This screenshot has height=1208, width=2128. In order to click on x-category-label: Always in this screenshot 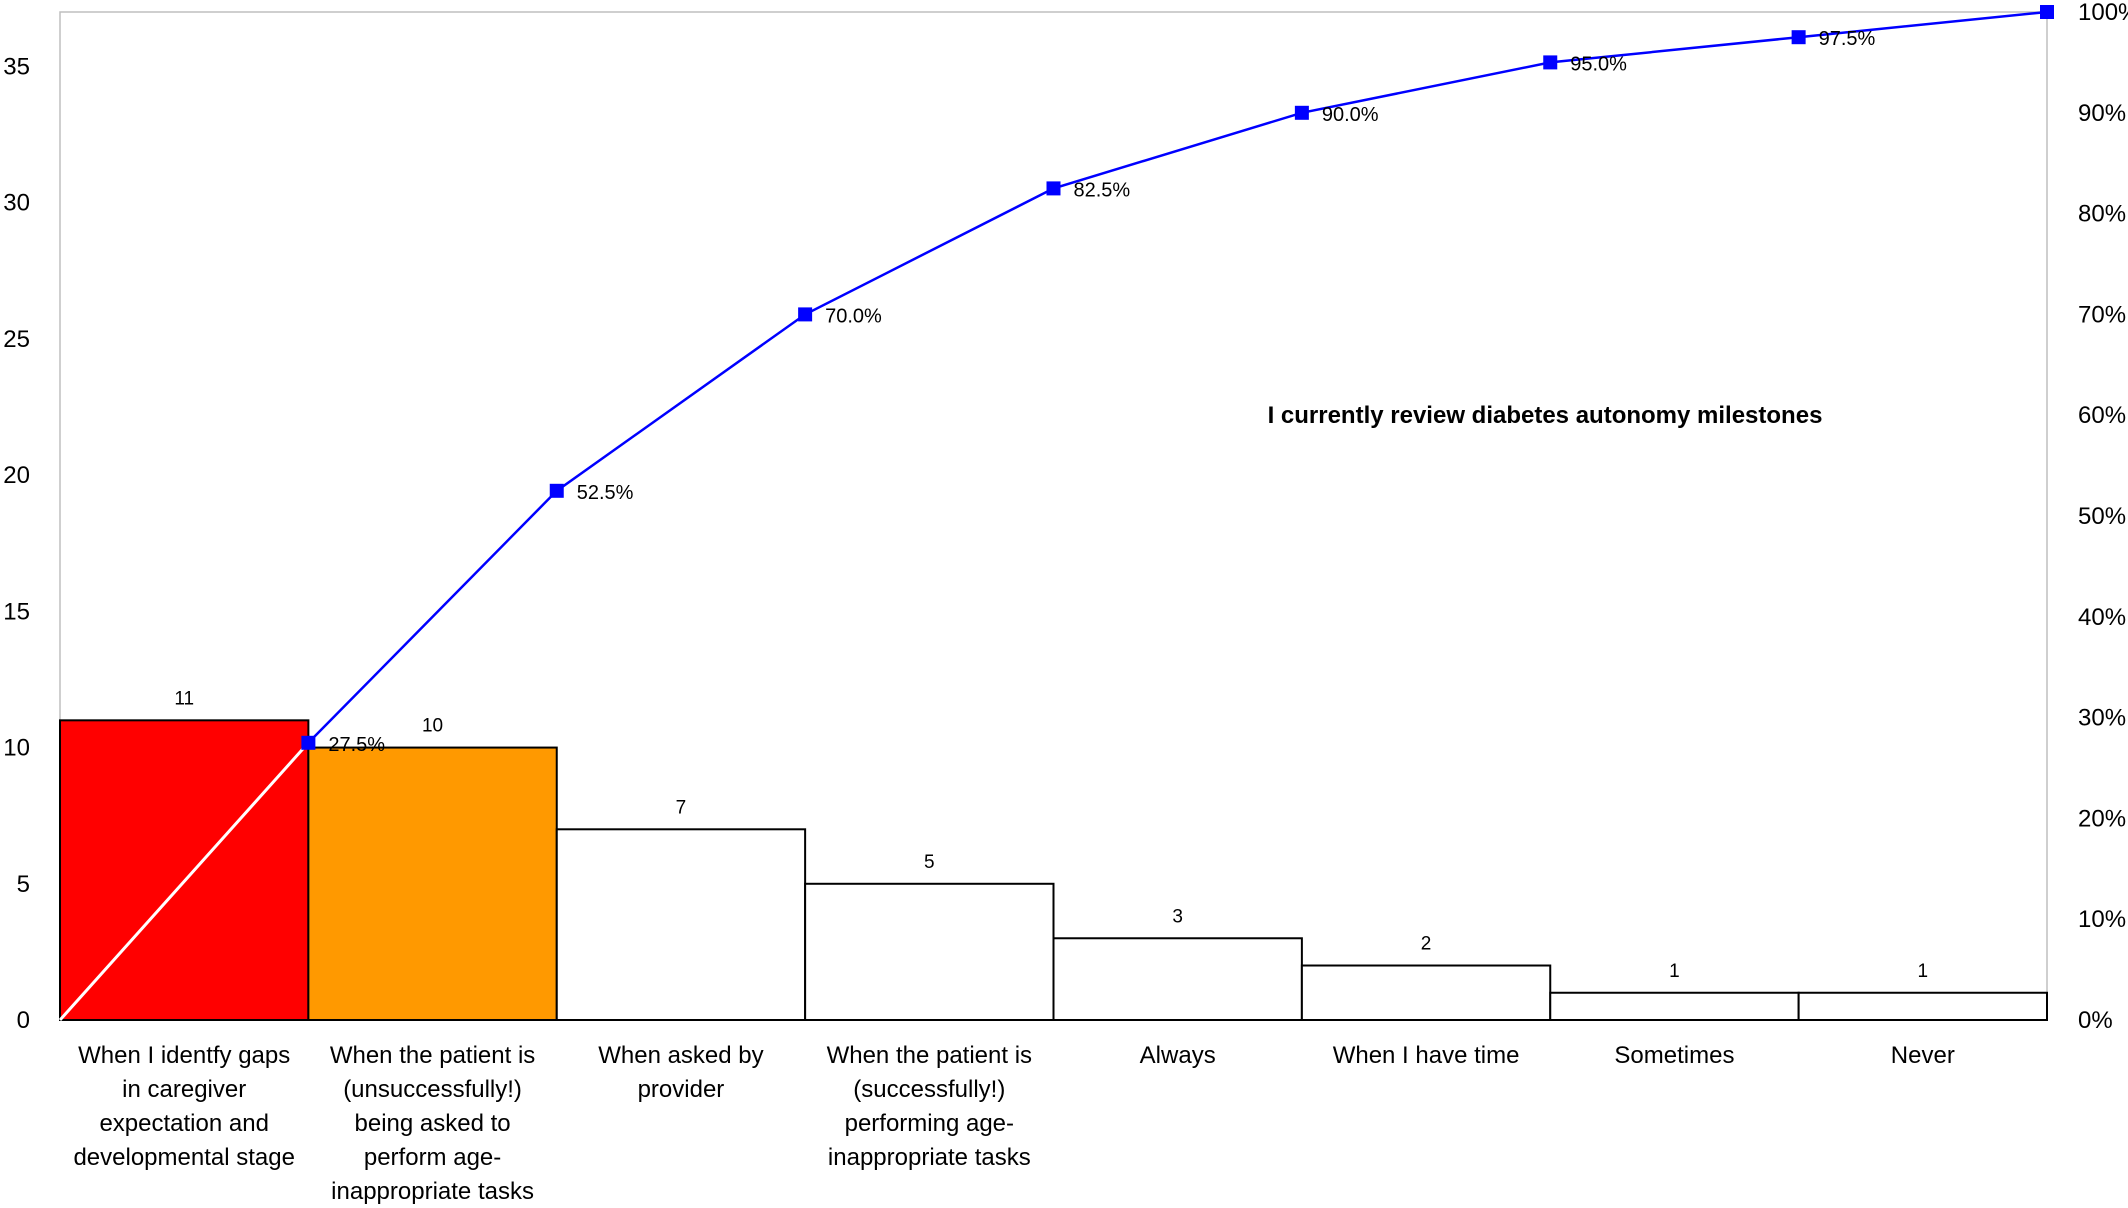, I will do `click(1178, 1055)`.